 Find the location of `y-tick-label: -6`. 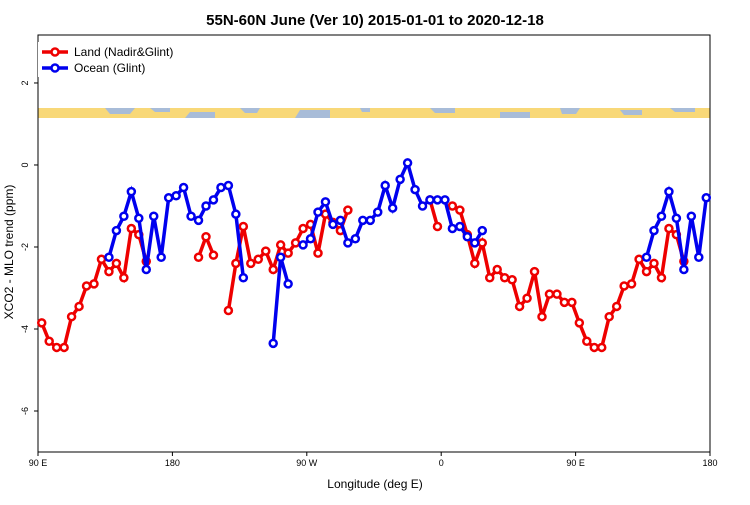

y-tick-label: -6 is located at coordinates (25, 411).